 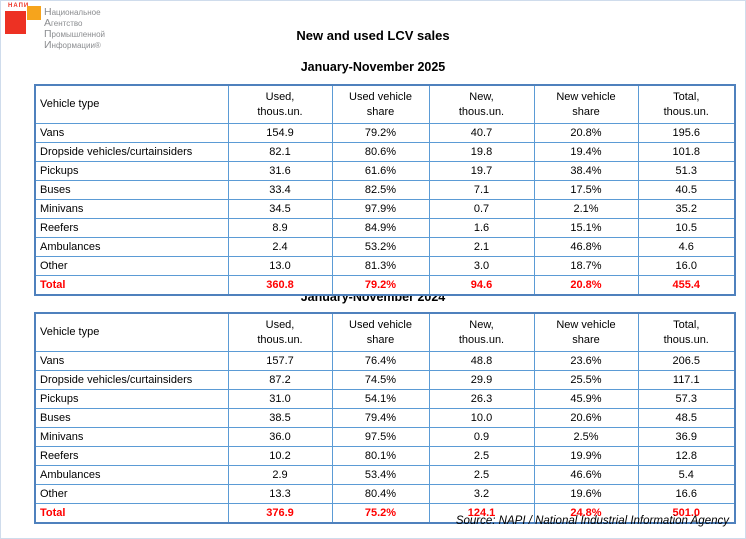 I want to click on value-cell: 1.6, so click(x=481, y=228).